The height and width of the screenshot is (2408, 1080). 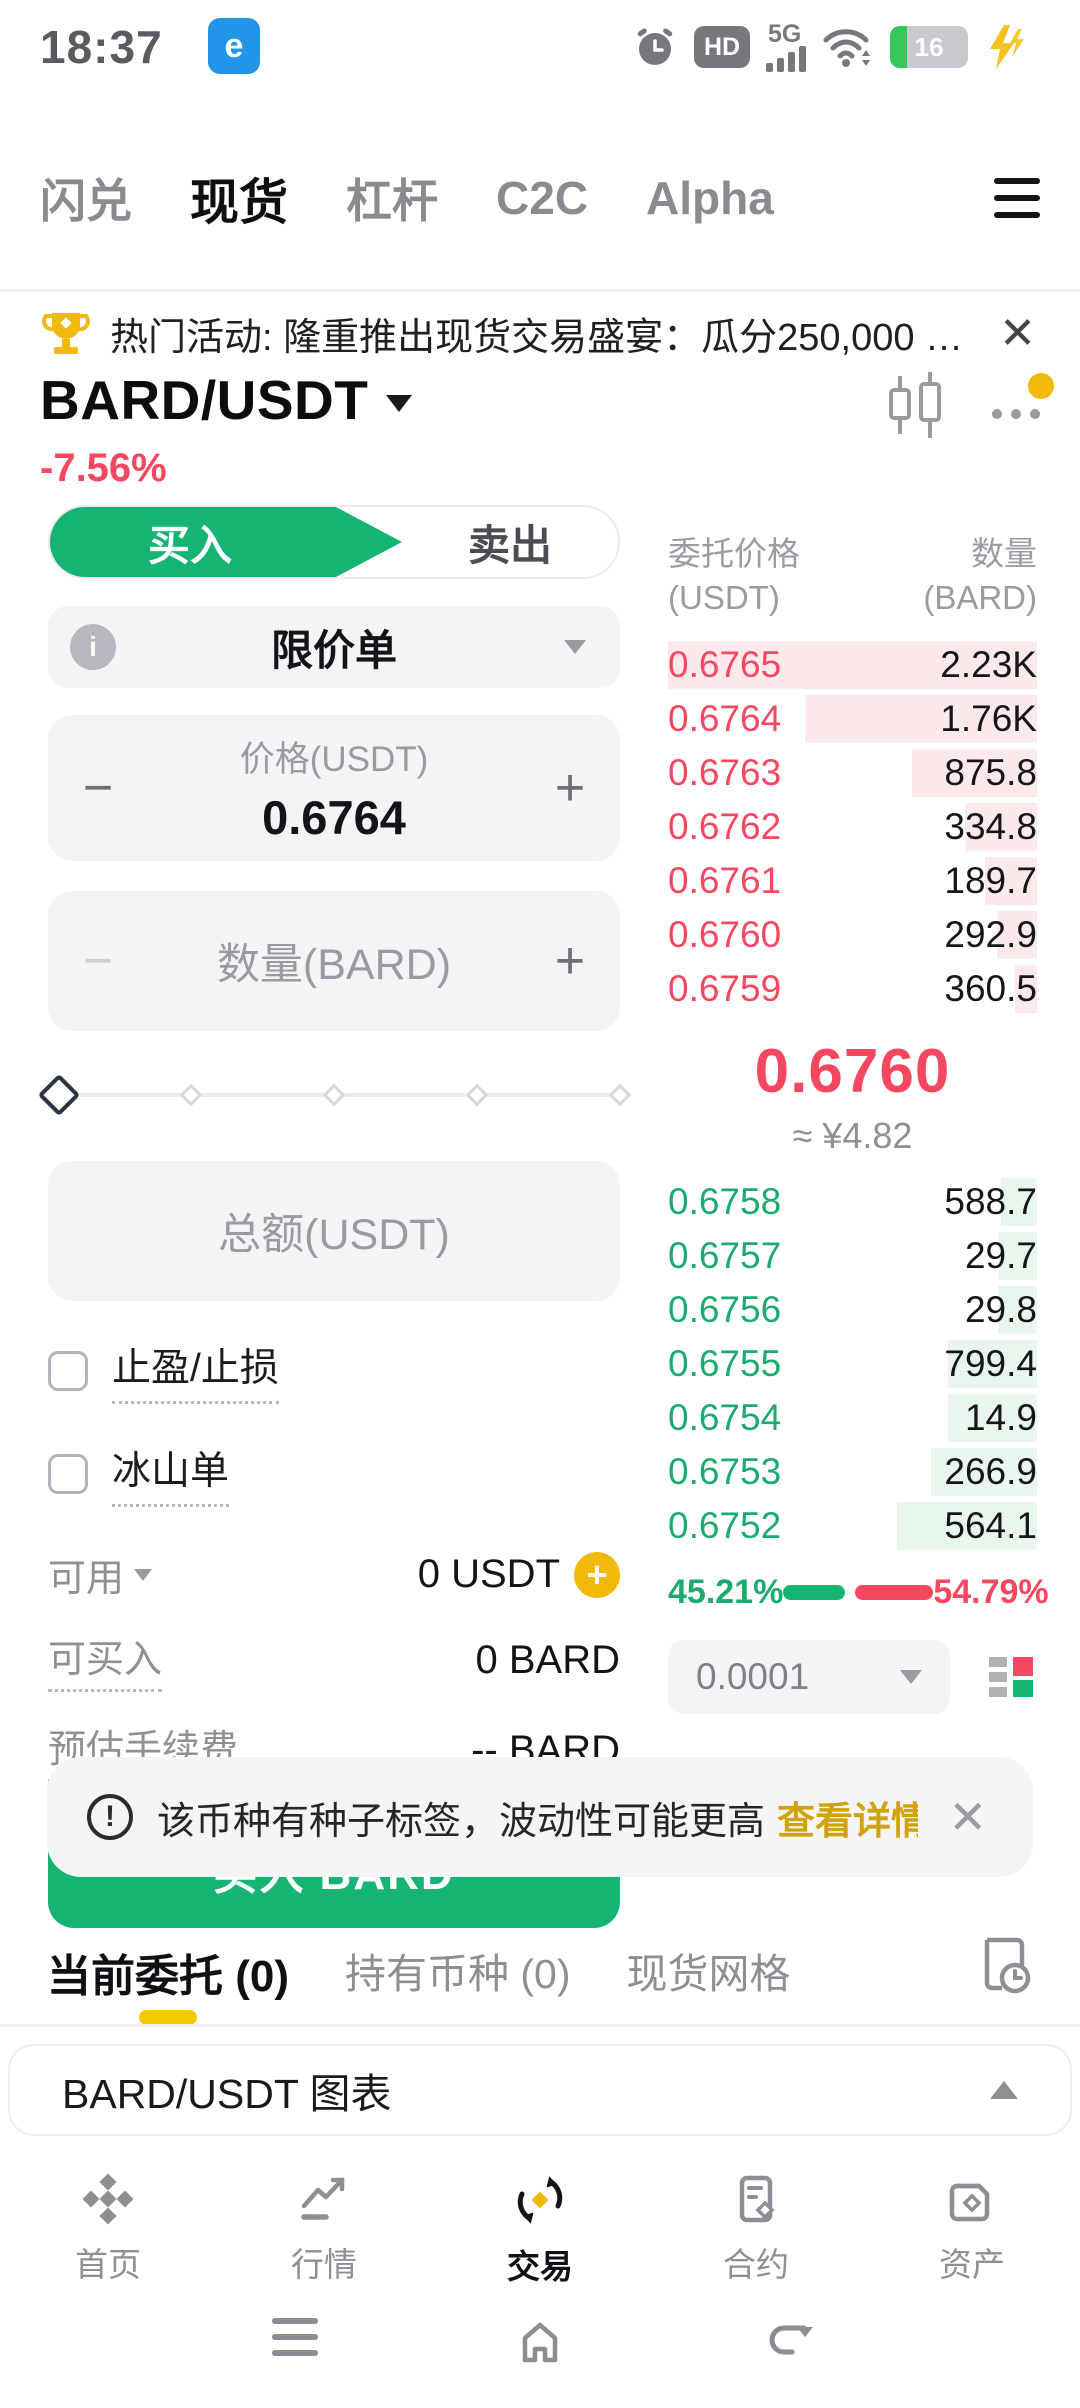 I want to click on divider, so click(x=540, y=290).